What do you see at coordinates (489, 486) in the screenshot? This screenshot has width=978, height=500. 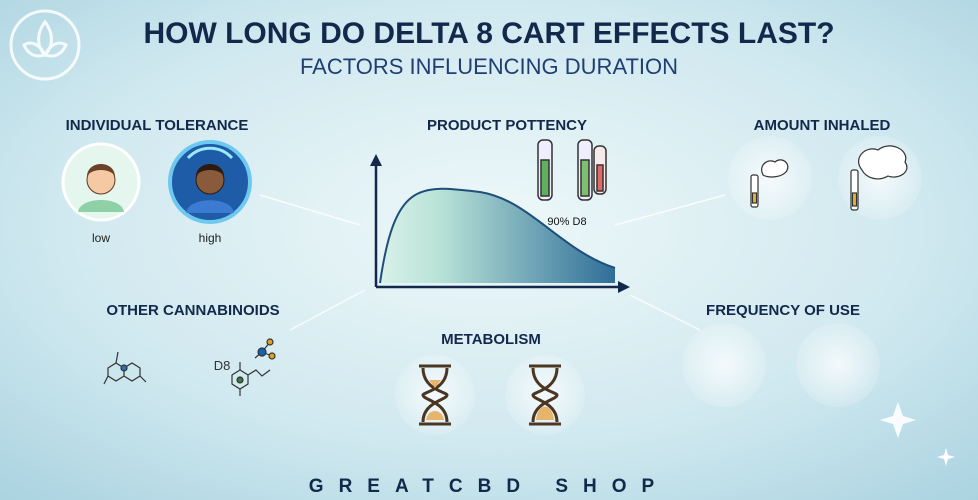 I see `brand: GREATCBD SHOP` at bounding box center [489, 486].